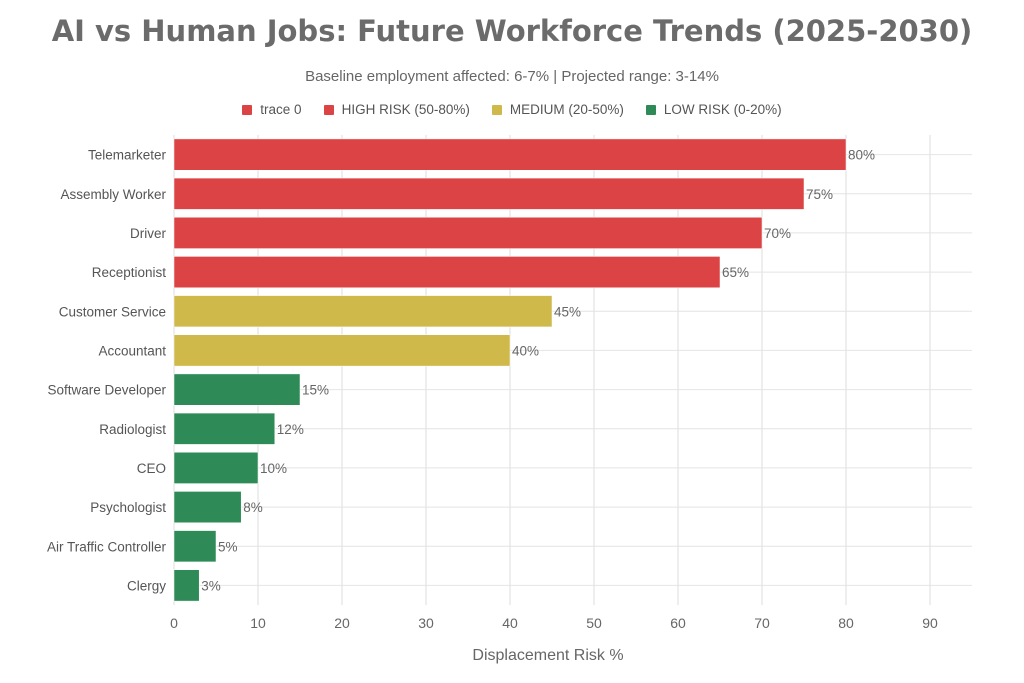 This screenshot has width=1024, height=683. Describe the element at coordinates (722, 109) in the screenshot. I see `legend-label: LOW RISK (0-20%)` at that location.